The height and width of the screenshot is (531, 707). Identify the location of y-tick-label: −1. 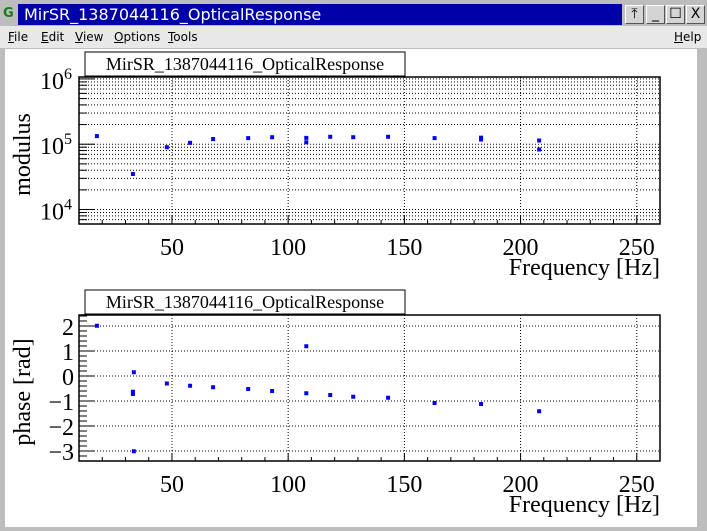
(61, 403).